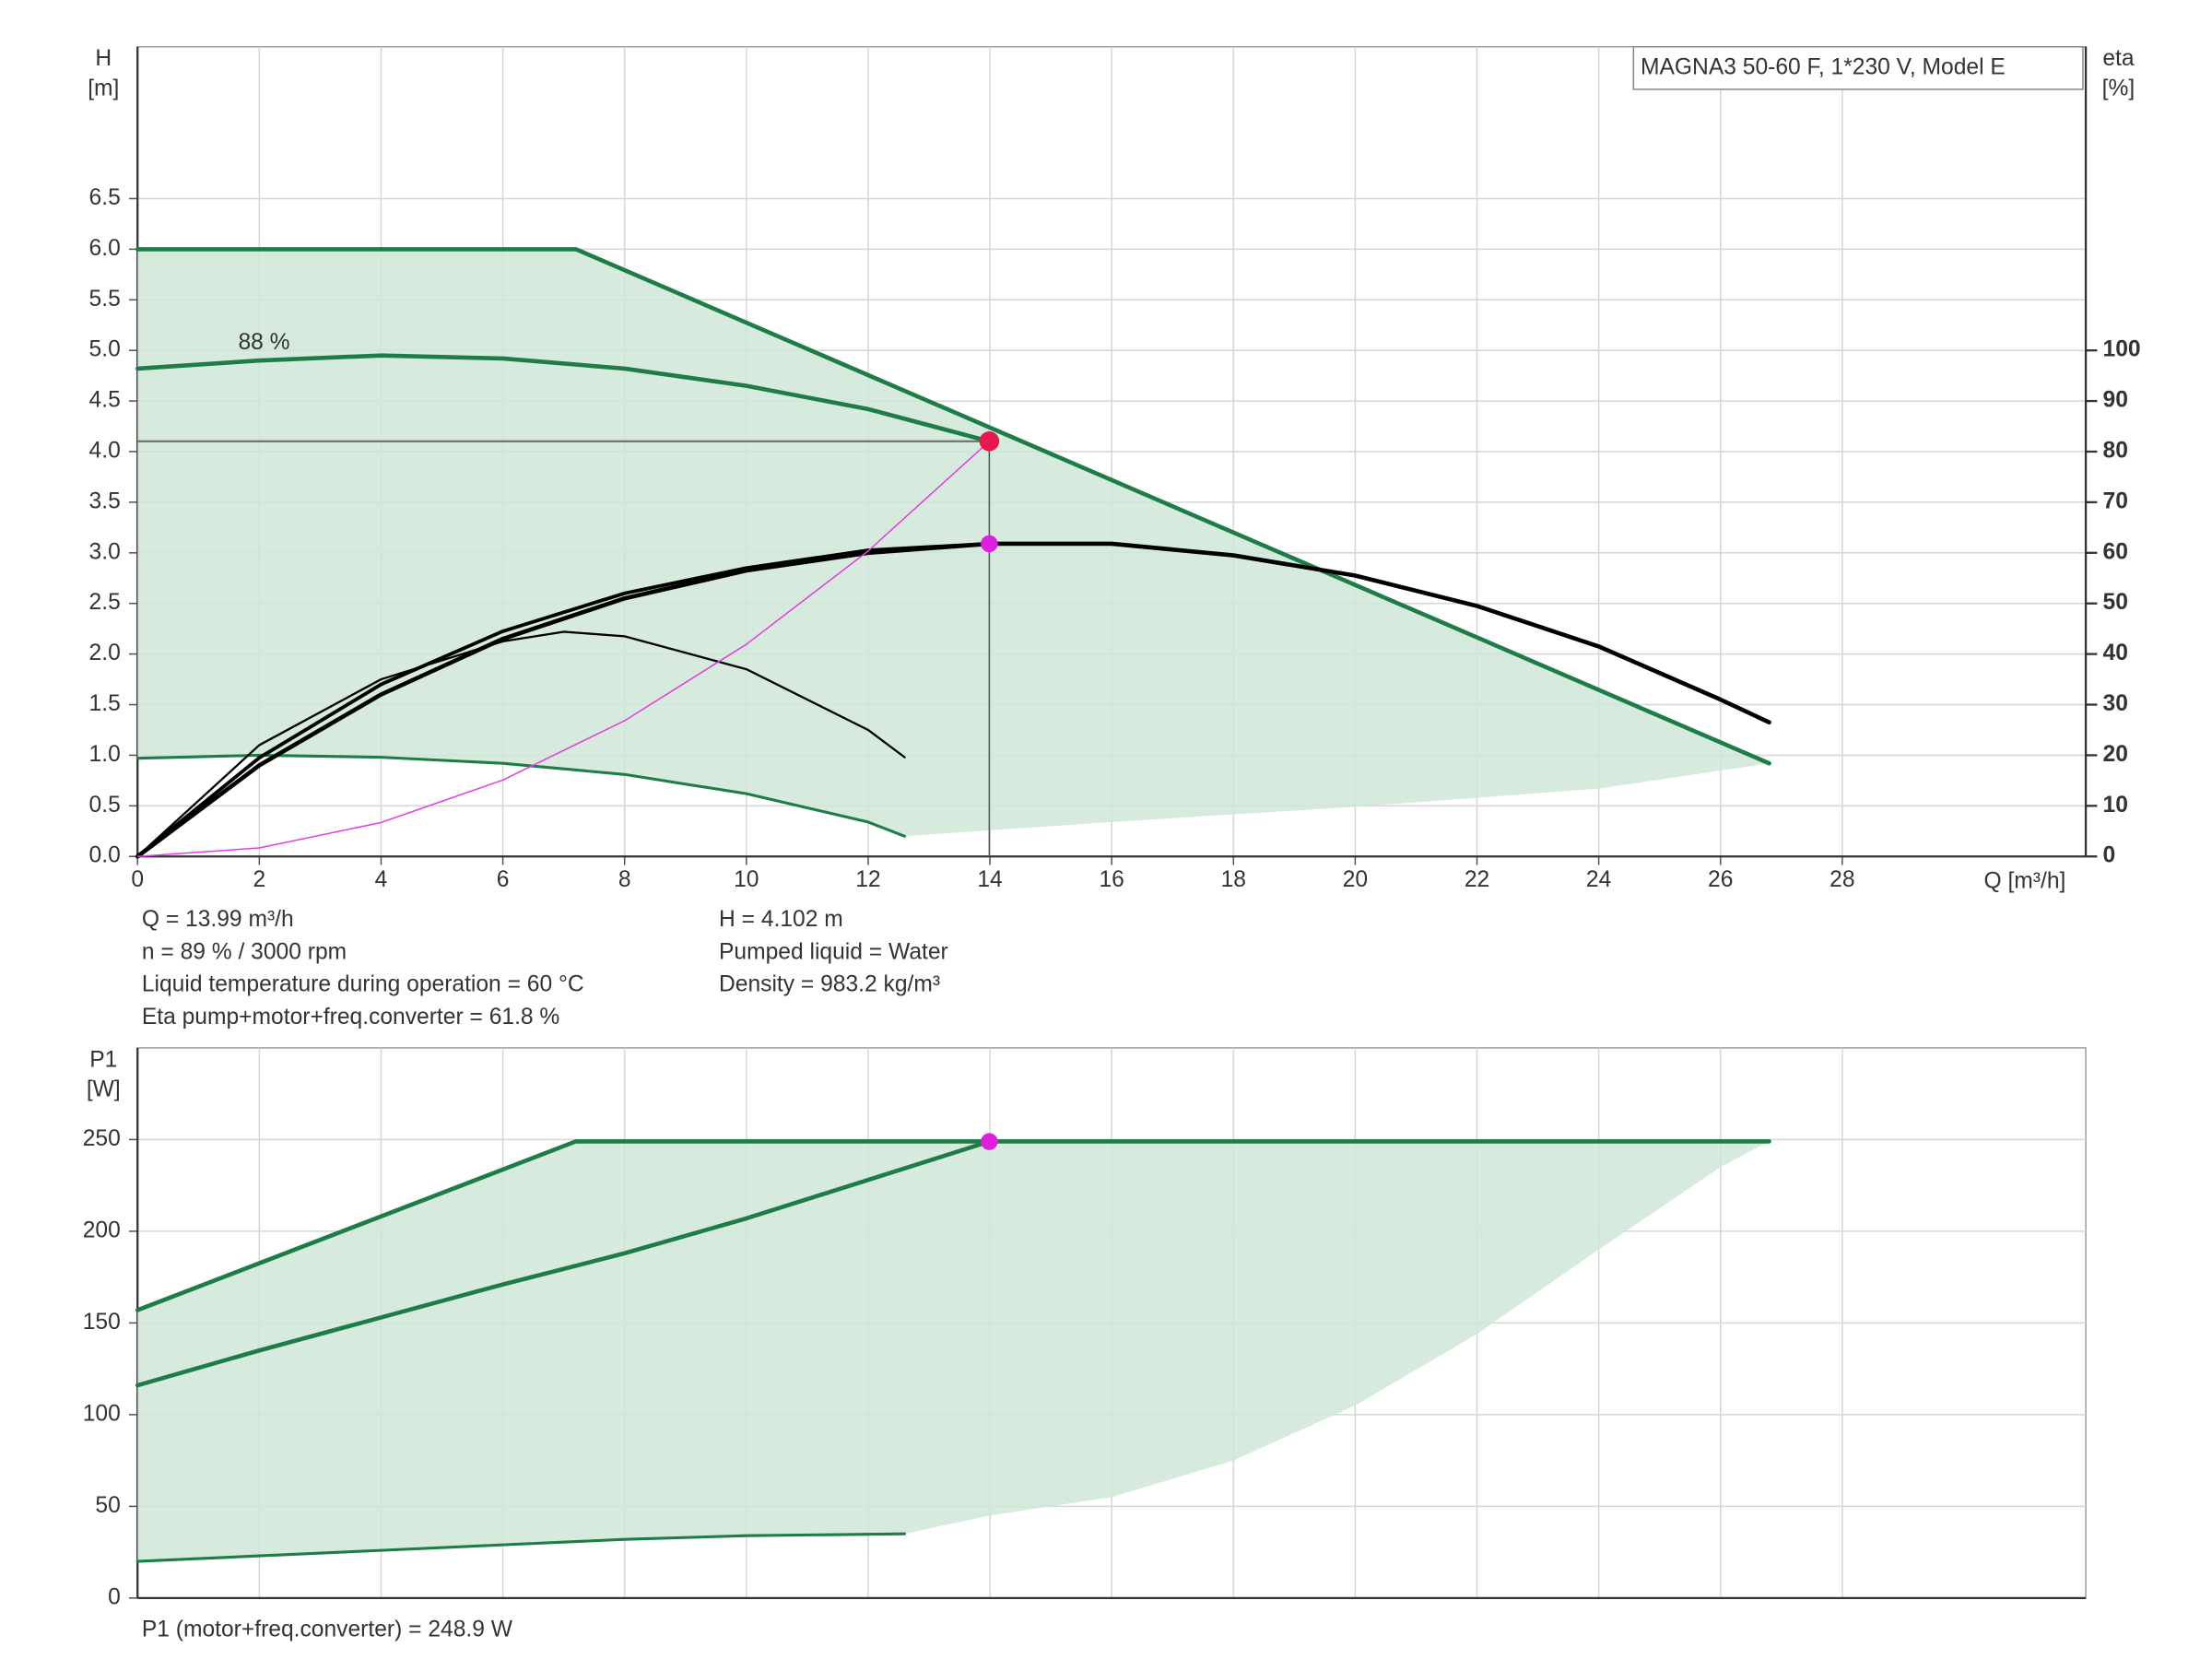 The image size is (2212, 1659). What do you see at coordinates (1842, 879) in the screenshot?
I see `x-tick-label: 28` at bounding box center [1842, 879].